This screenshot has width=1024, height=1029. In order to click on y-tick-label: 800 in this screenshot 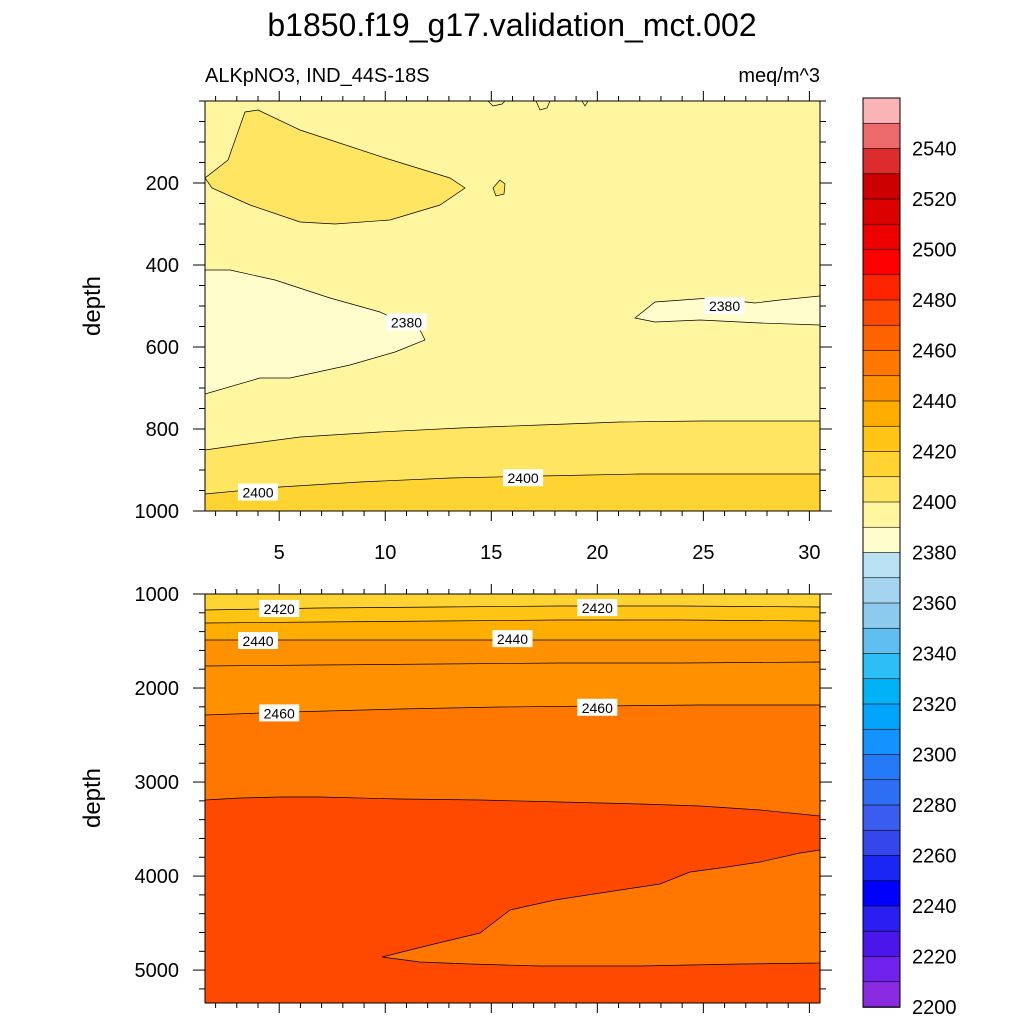, I will do `click(162, 430)`.